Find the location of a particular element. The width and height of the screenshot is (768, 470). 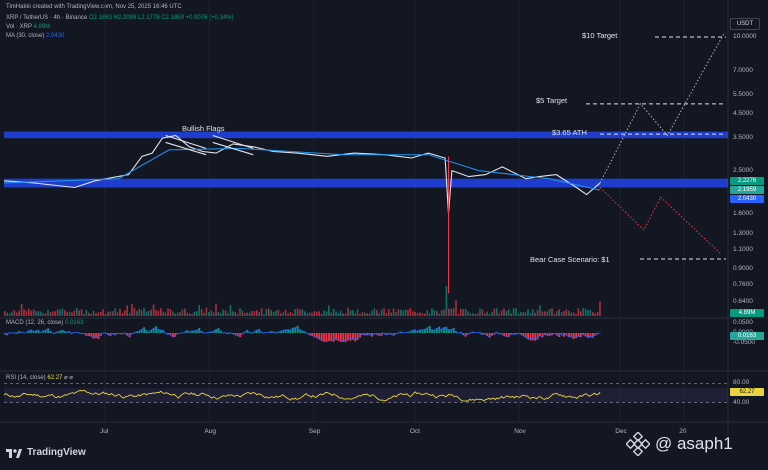

price-tag-green: 2.2276 is located at coordinates (747, 181).